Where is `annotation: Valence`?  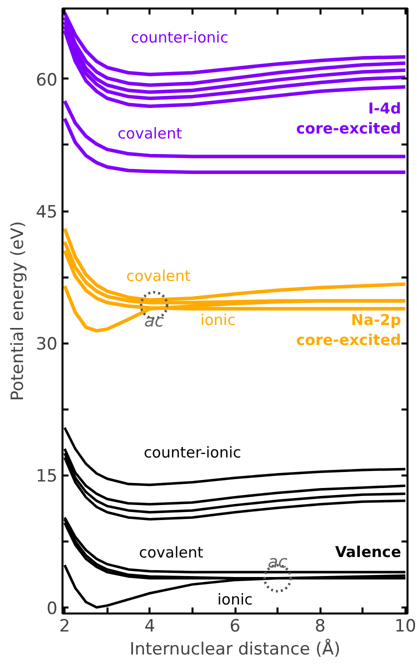 annotation: Valence is located at coordinates (368, 551).